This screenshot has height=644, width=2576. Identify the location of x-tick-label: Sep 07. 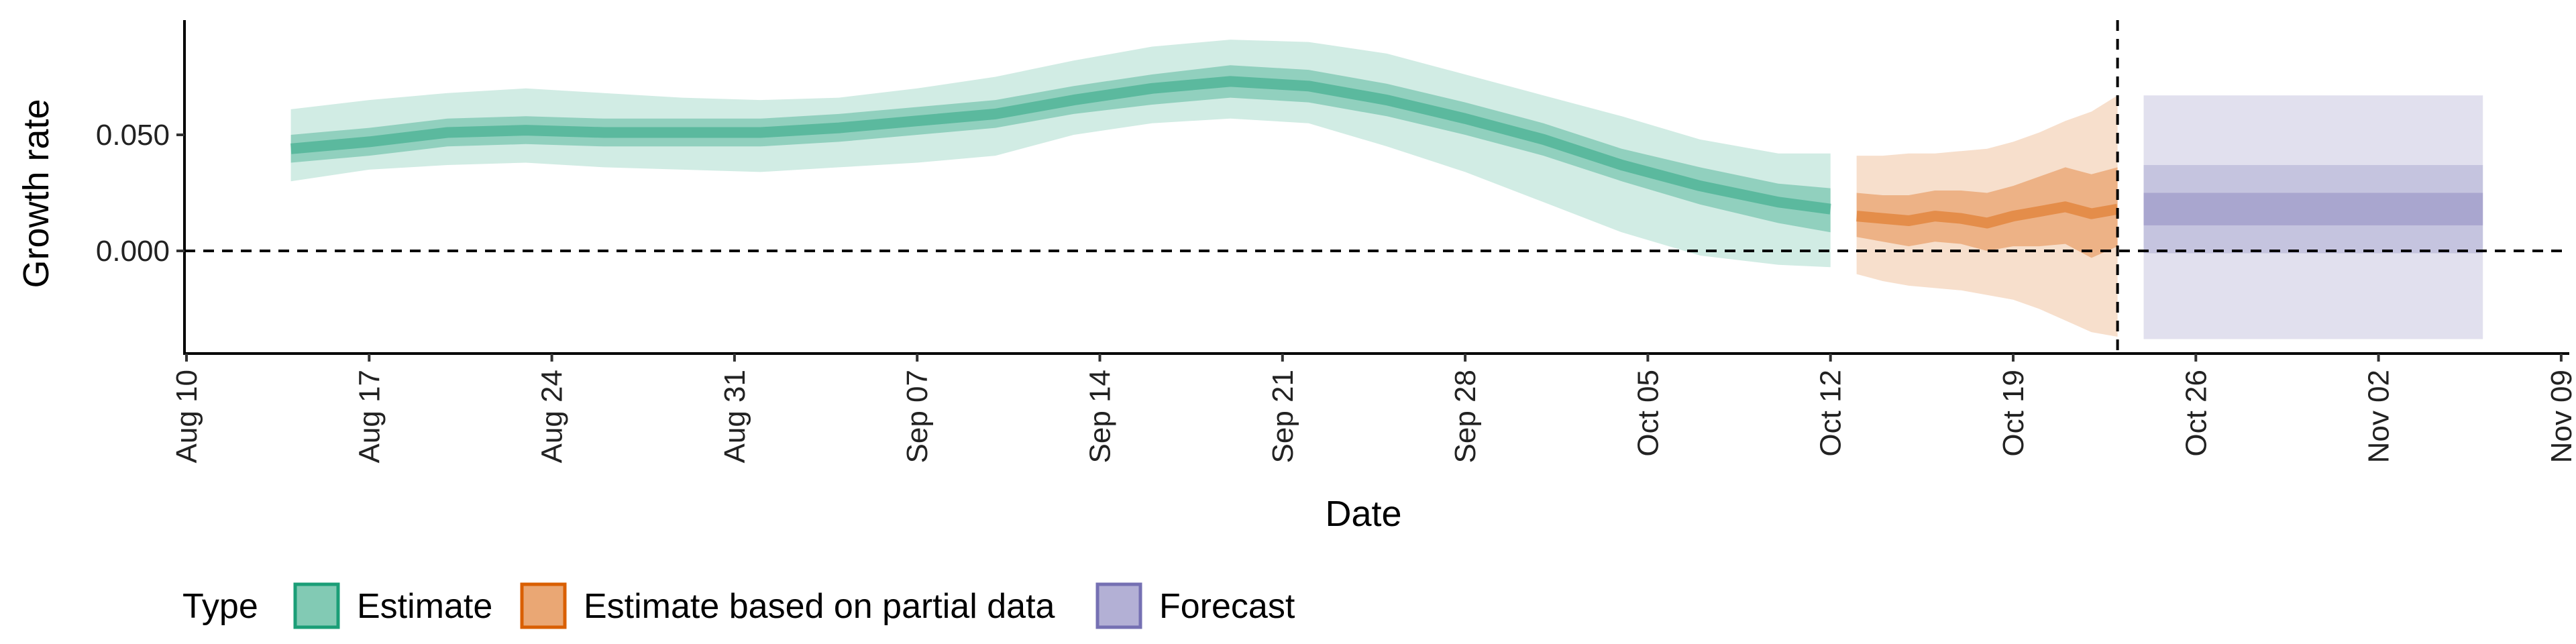
(917, 416).